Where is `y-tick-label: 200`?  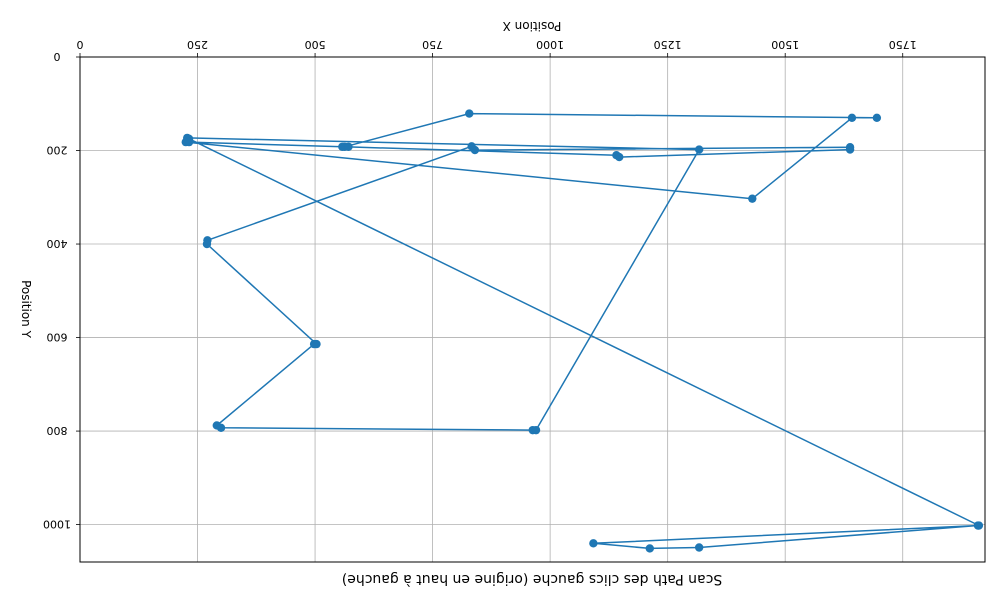 y-tick-label: 200 is located at coordinates (57, 150).